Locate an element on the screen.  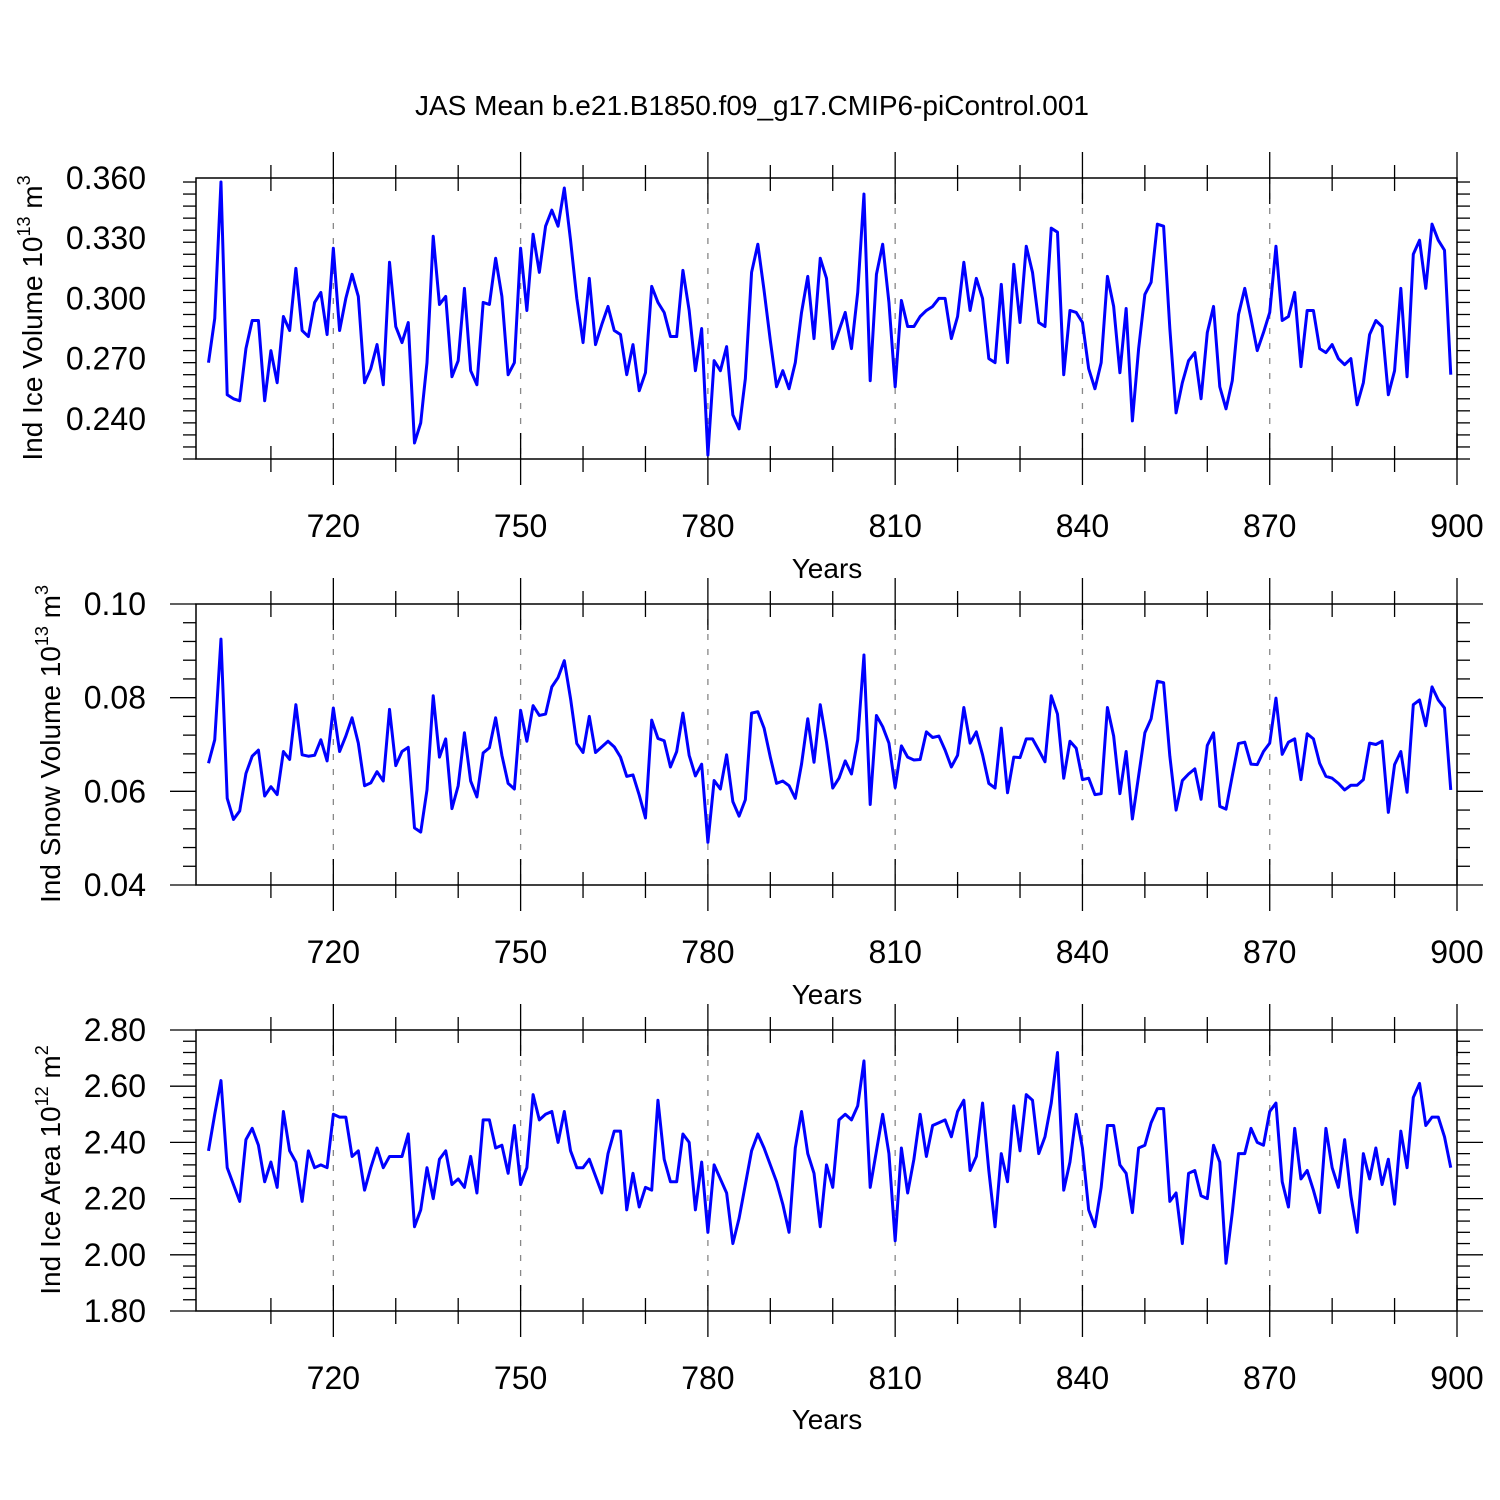
series-line-snow-volume is located at coordinates (830, 740).